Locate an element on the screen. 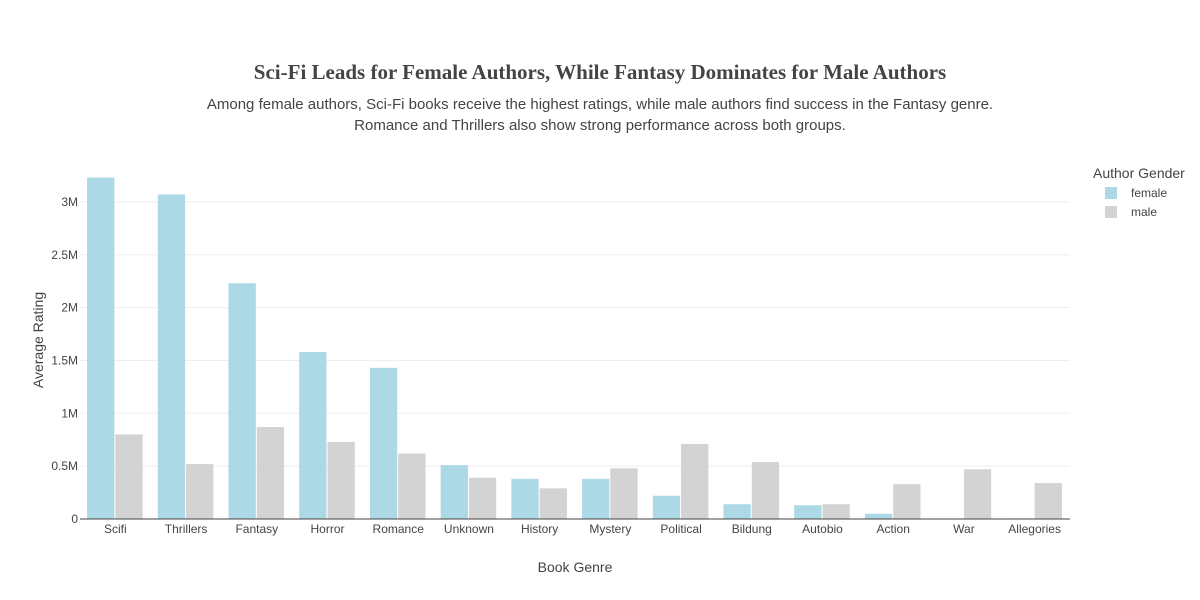 The image size is (1200, 600). legend-label: male is located at coordinates (1144, 212).